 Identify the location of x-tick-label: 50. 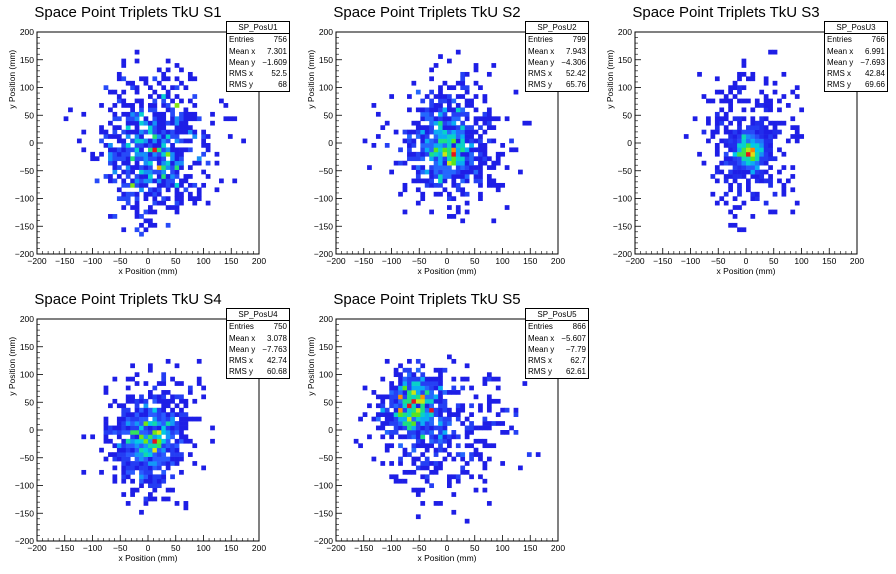
(475, 548).